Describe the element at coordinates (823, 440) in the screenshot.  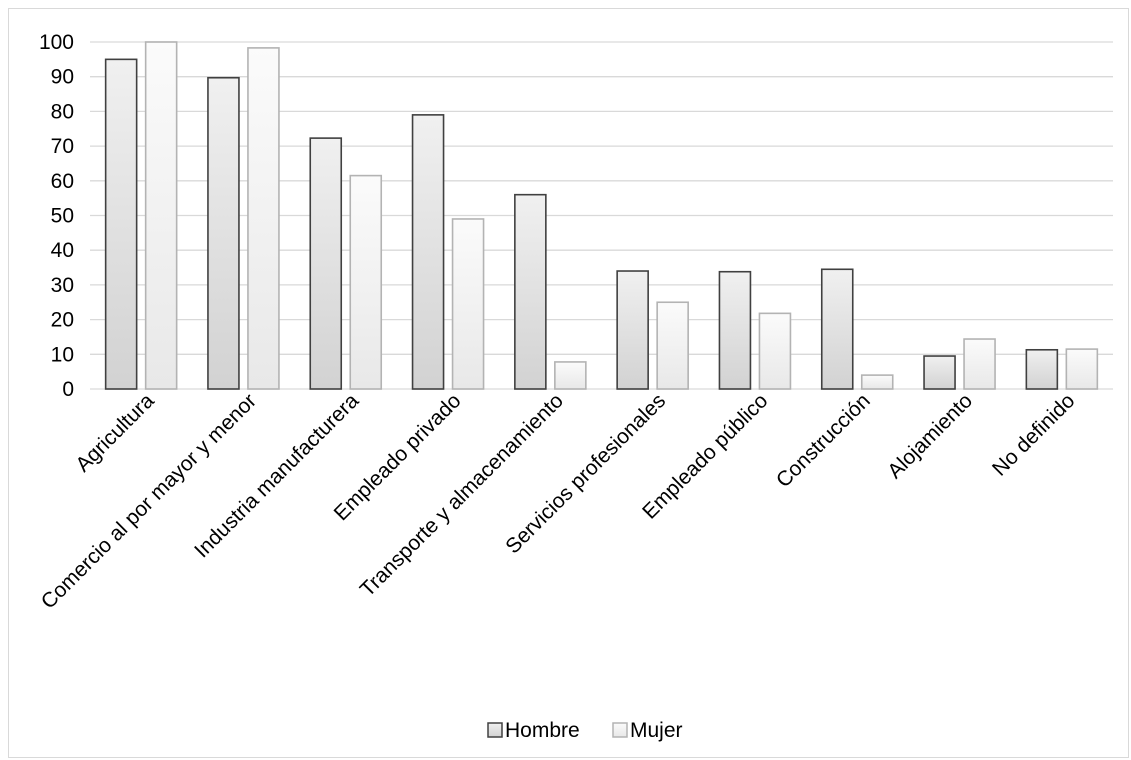
I see `x-tick-label: Construcción` at that location.